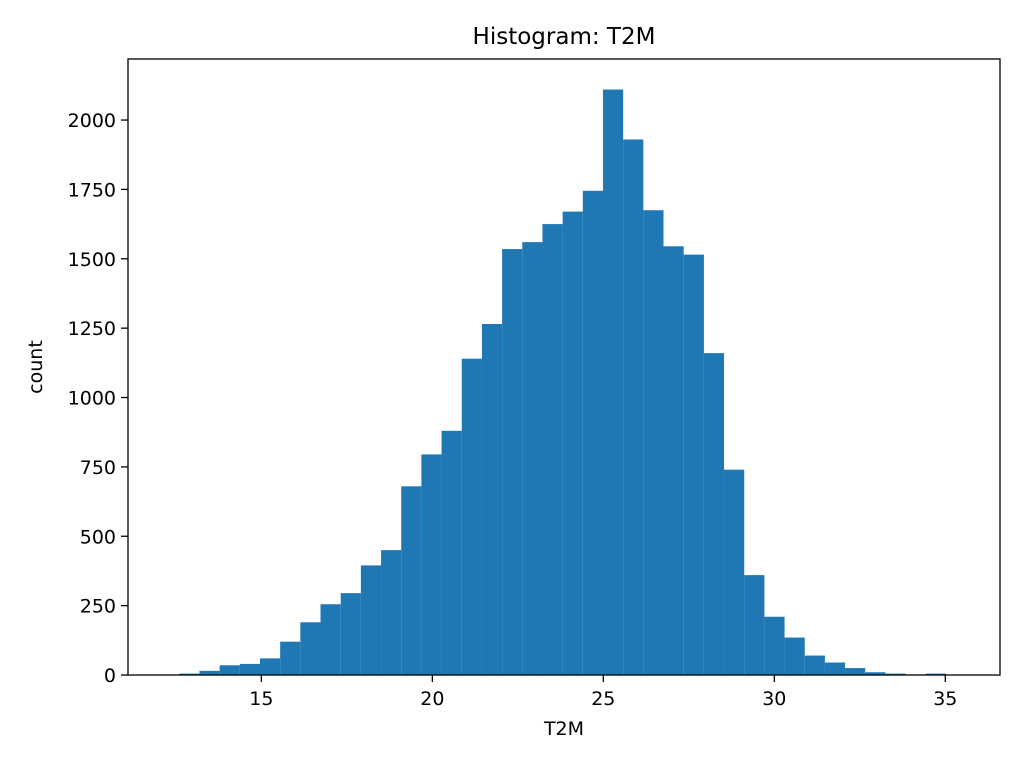 The width and height of the screenshot is (1024, 772). Describe the element at coordinates (110, 676) in the screenshot. I see `y-tick-label: 0` at that location.